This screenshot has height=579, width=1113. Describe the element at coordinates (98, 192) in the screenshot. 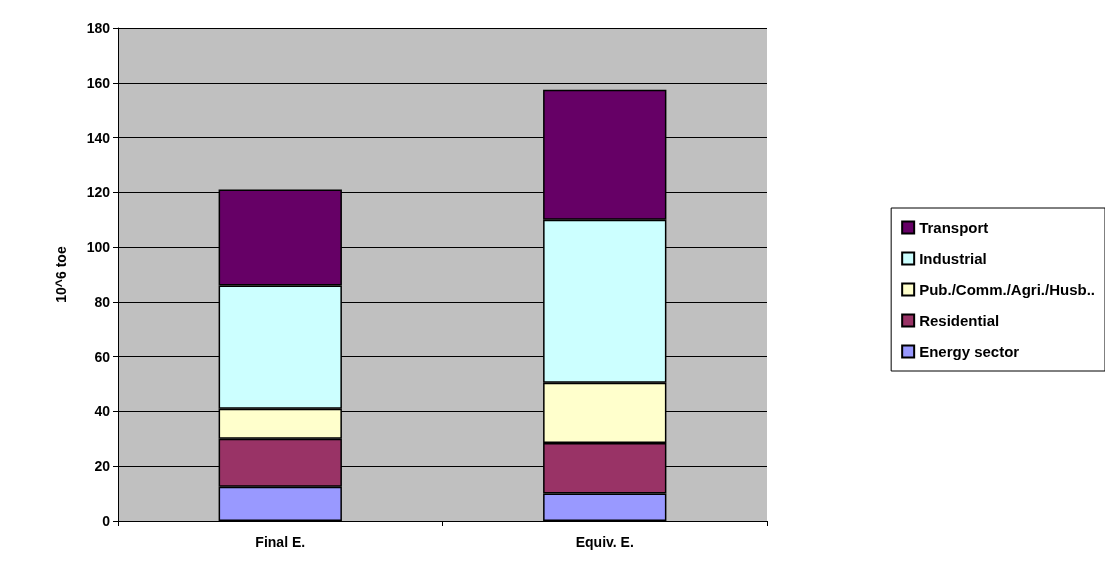

I see `y-tick-label: 120` at that location.